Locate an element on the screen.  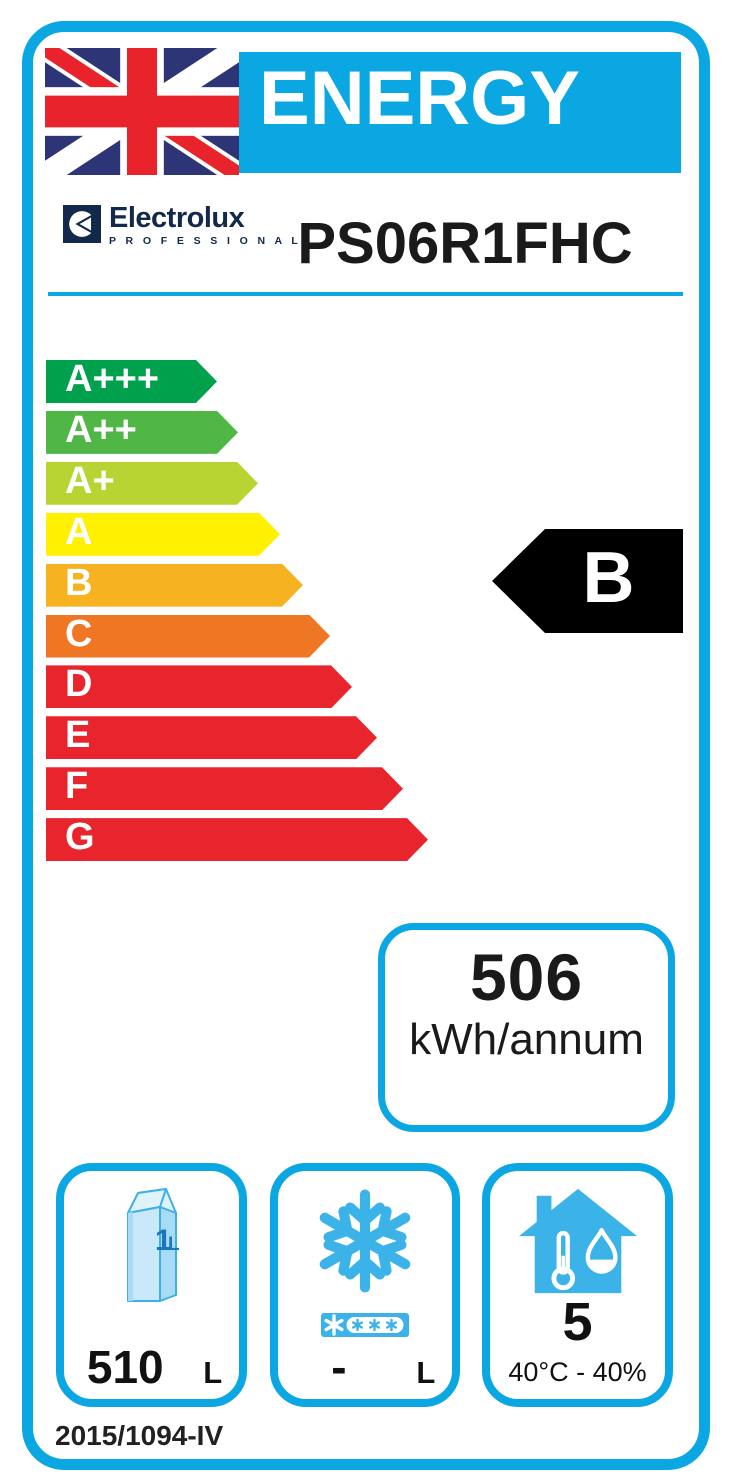
scale-grade-label: A+++ is located at coordinates (112, 379).